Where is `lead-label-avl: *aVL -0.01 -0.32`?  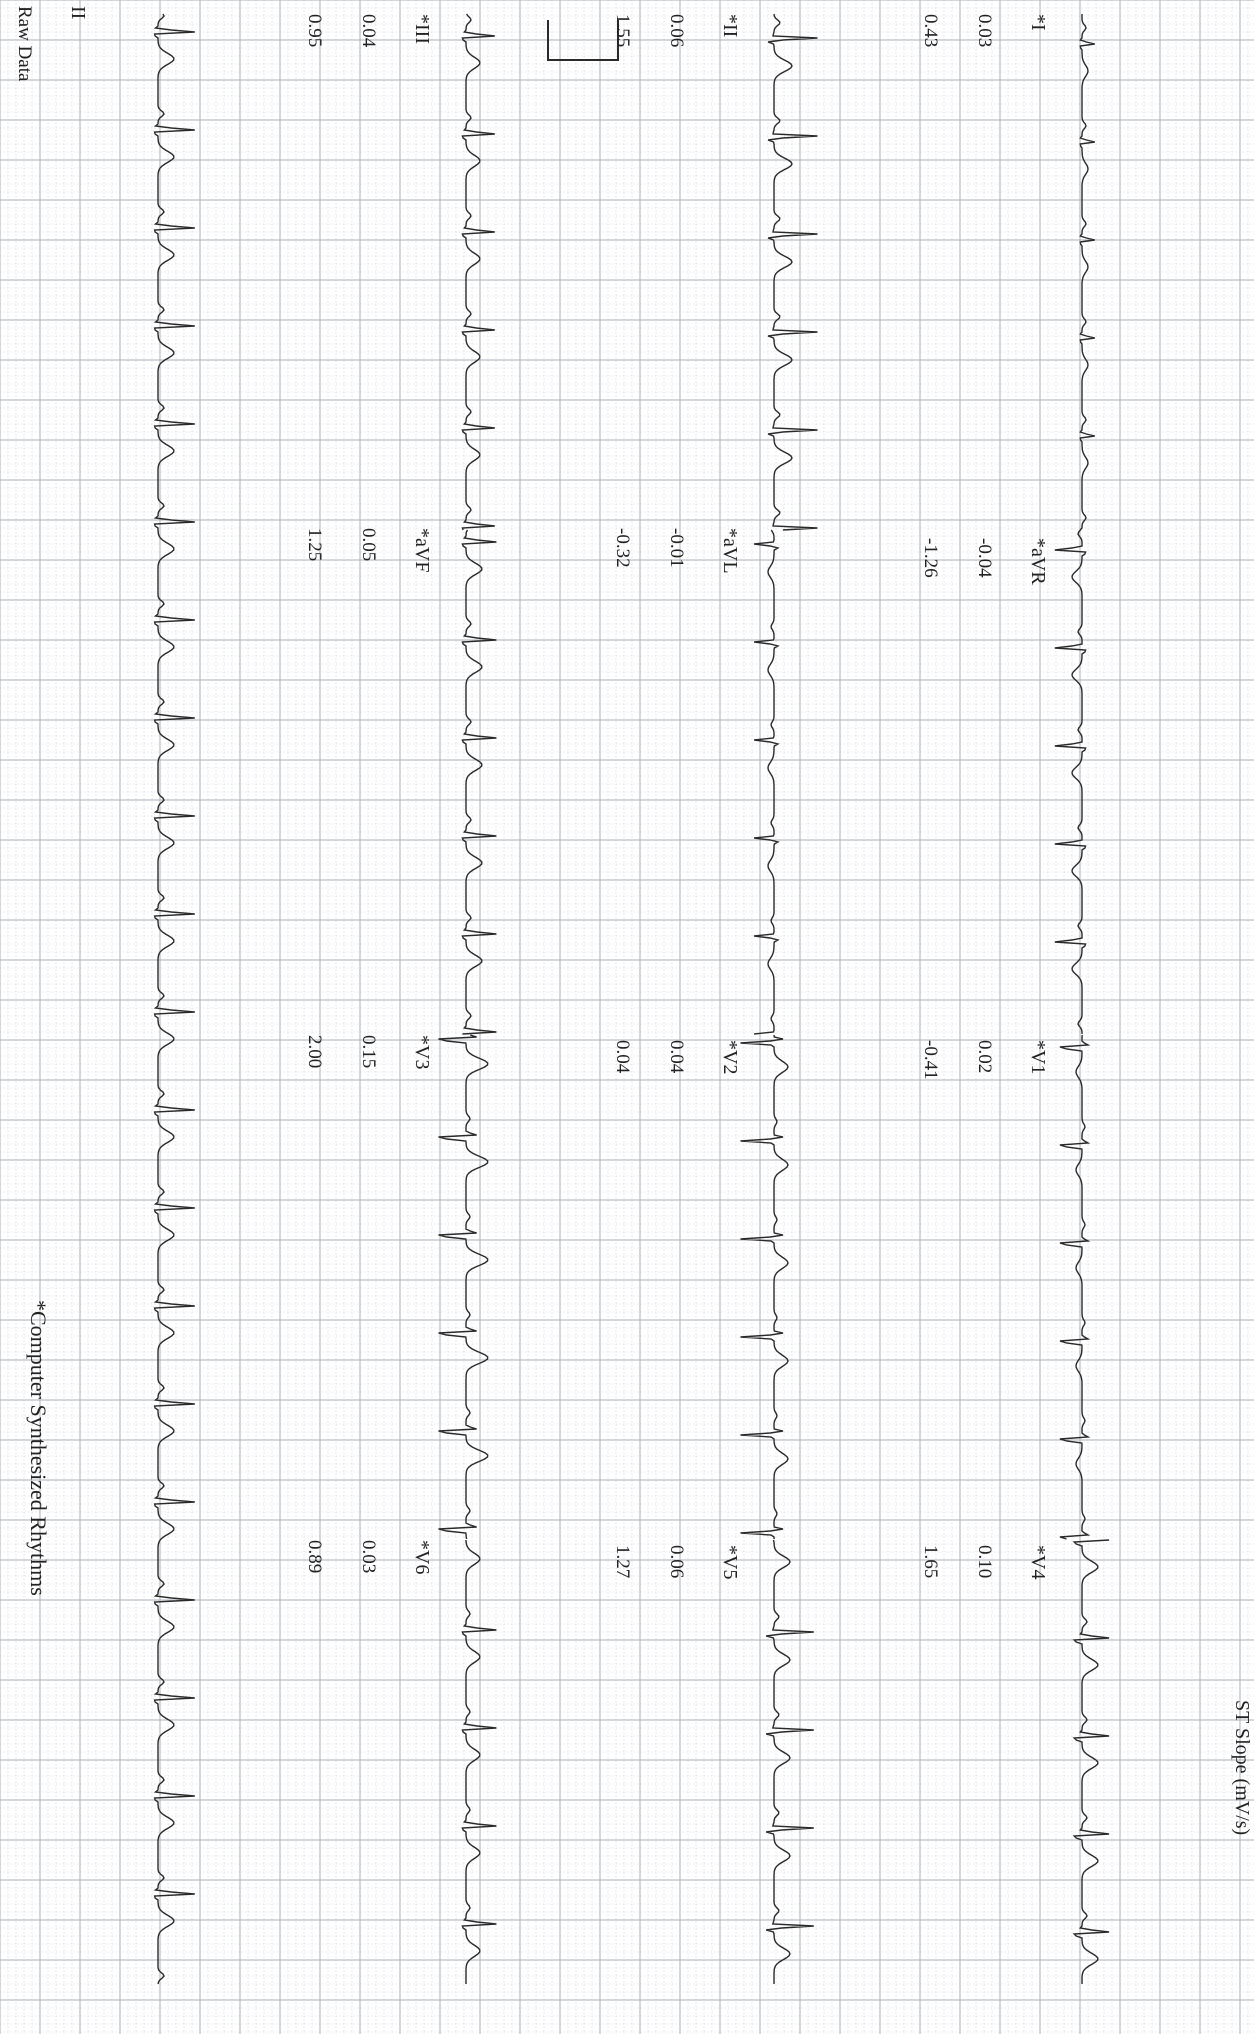 lead-label-avl: *aVL -0.01 -0.32 is located at coordinates (677, 551).